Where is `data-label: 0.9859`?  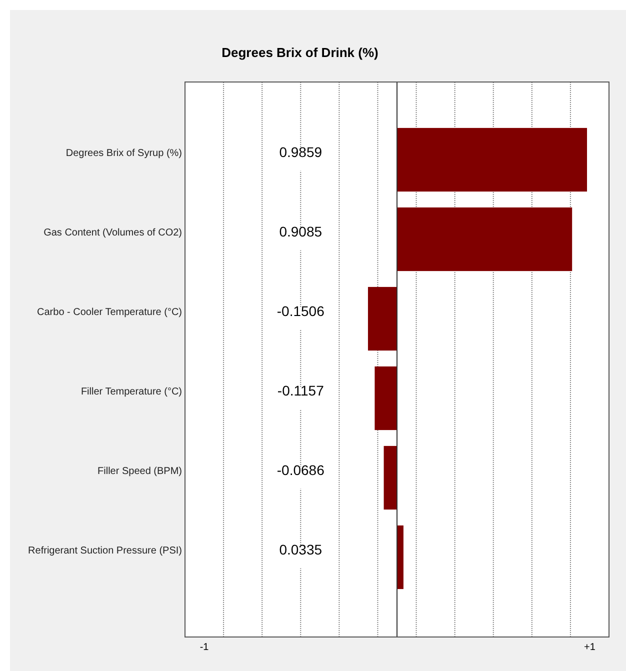
data-label: 0.9859 is located at coordinates (300, 152).